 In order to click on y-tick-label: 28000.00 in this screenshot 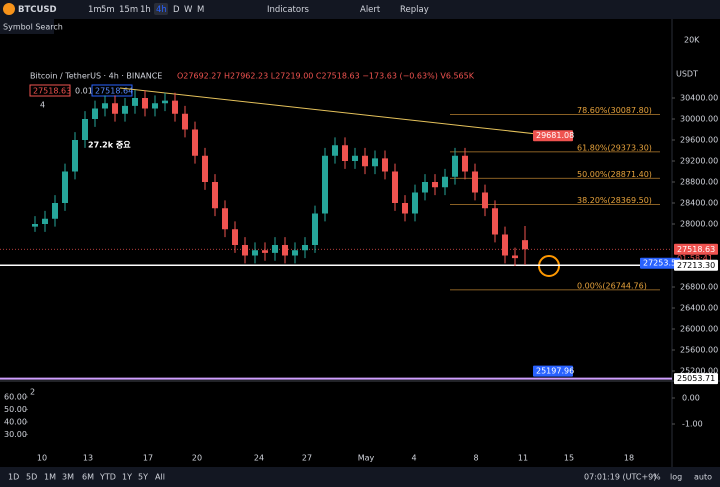, I will do `click(699, 224)`.